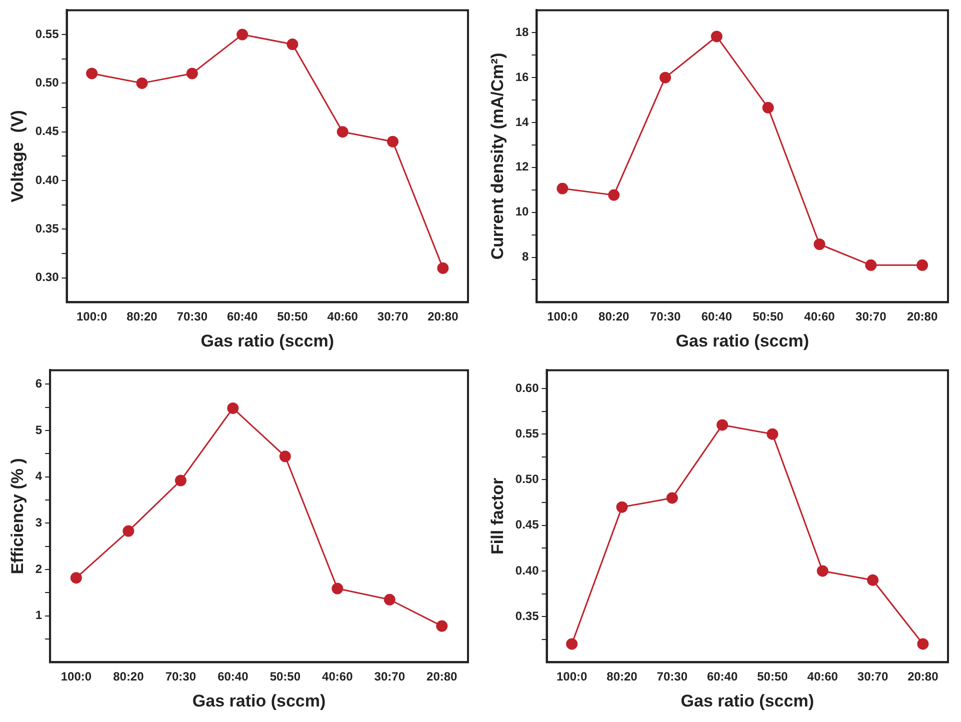  I want to click on y-axis-title: Fill factor, so click(497, 516).